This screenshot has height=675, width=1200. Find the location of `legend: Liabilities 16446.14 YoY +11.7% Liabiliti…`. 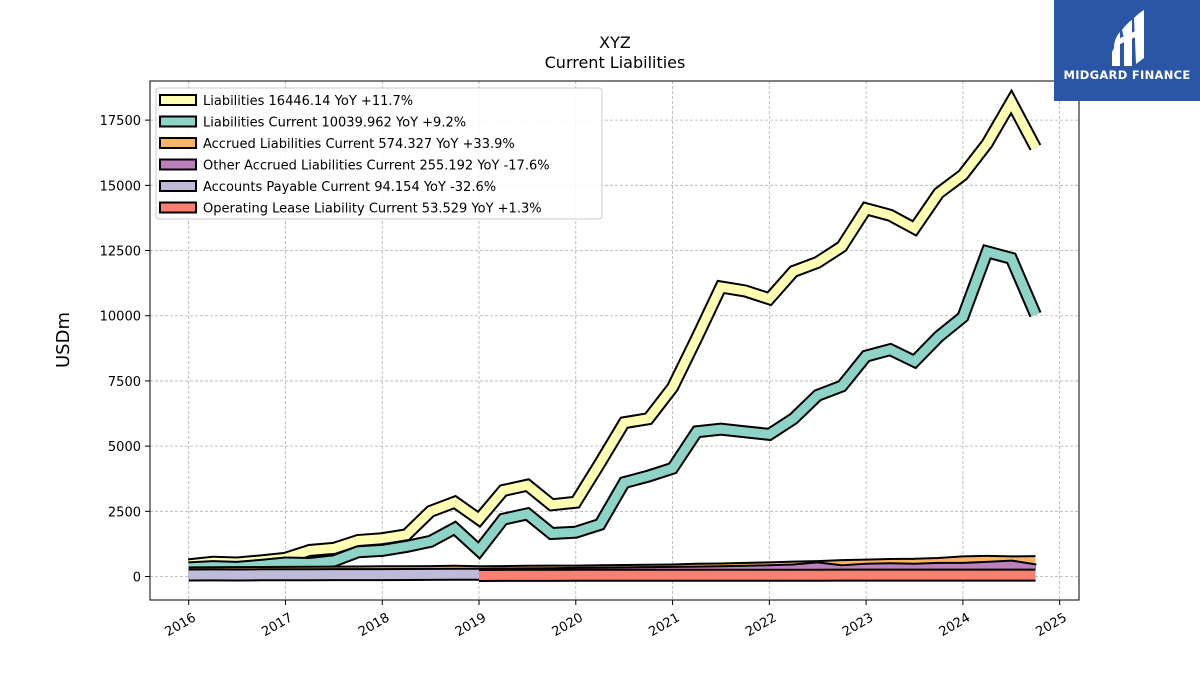

legend: Liabilities 16446.14 YoY +11.7% Liabiliti… is located at coordinates (379, 153).